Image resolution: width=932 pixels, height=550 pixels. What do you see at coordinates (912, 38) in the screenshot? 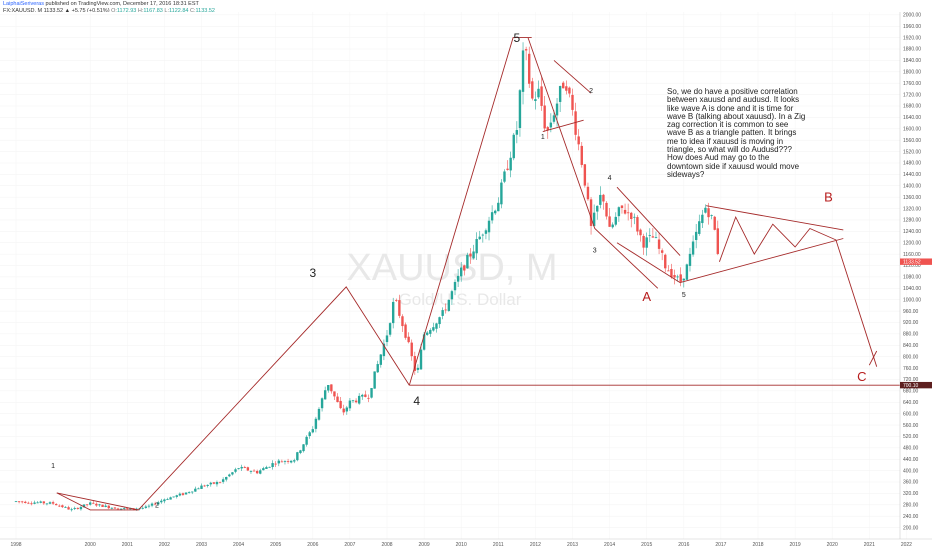
I see `price-tick-label: 1920.00` at bounding box center [912, 38].